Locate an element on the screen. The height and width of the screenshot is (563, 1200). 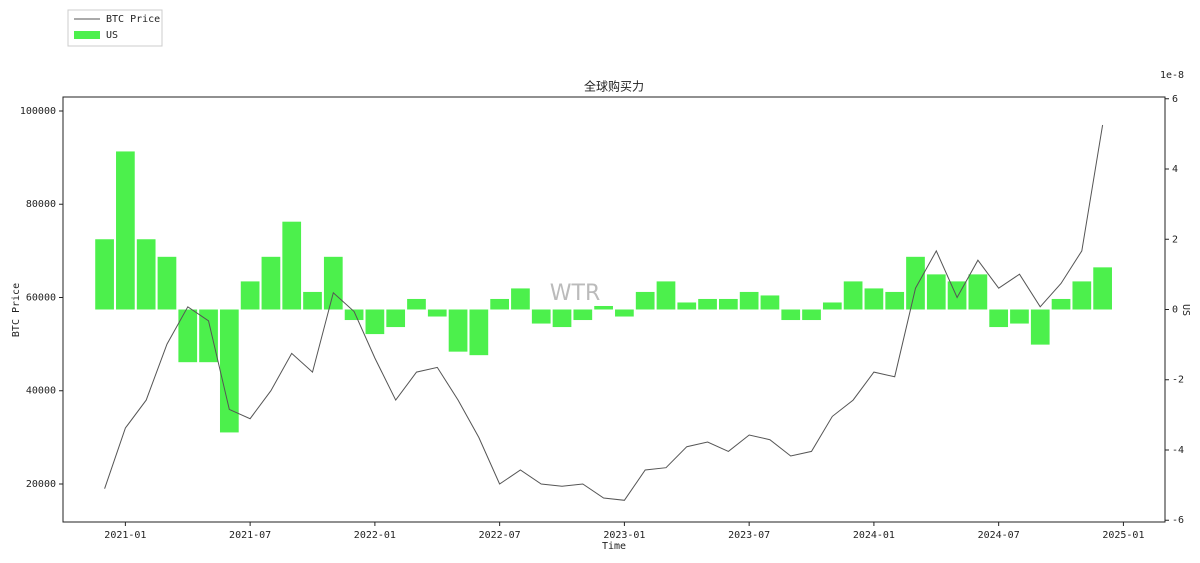
y-tick-label: 80000 is located at coordinates (41, 204).